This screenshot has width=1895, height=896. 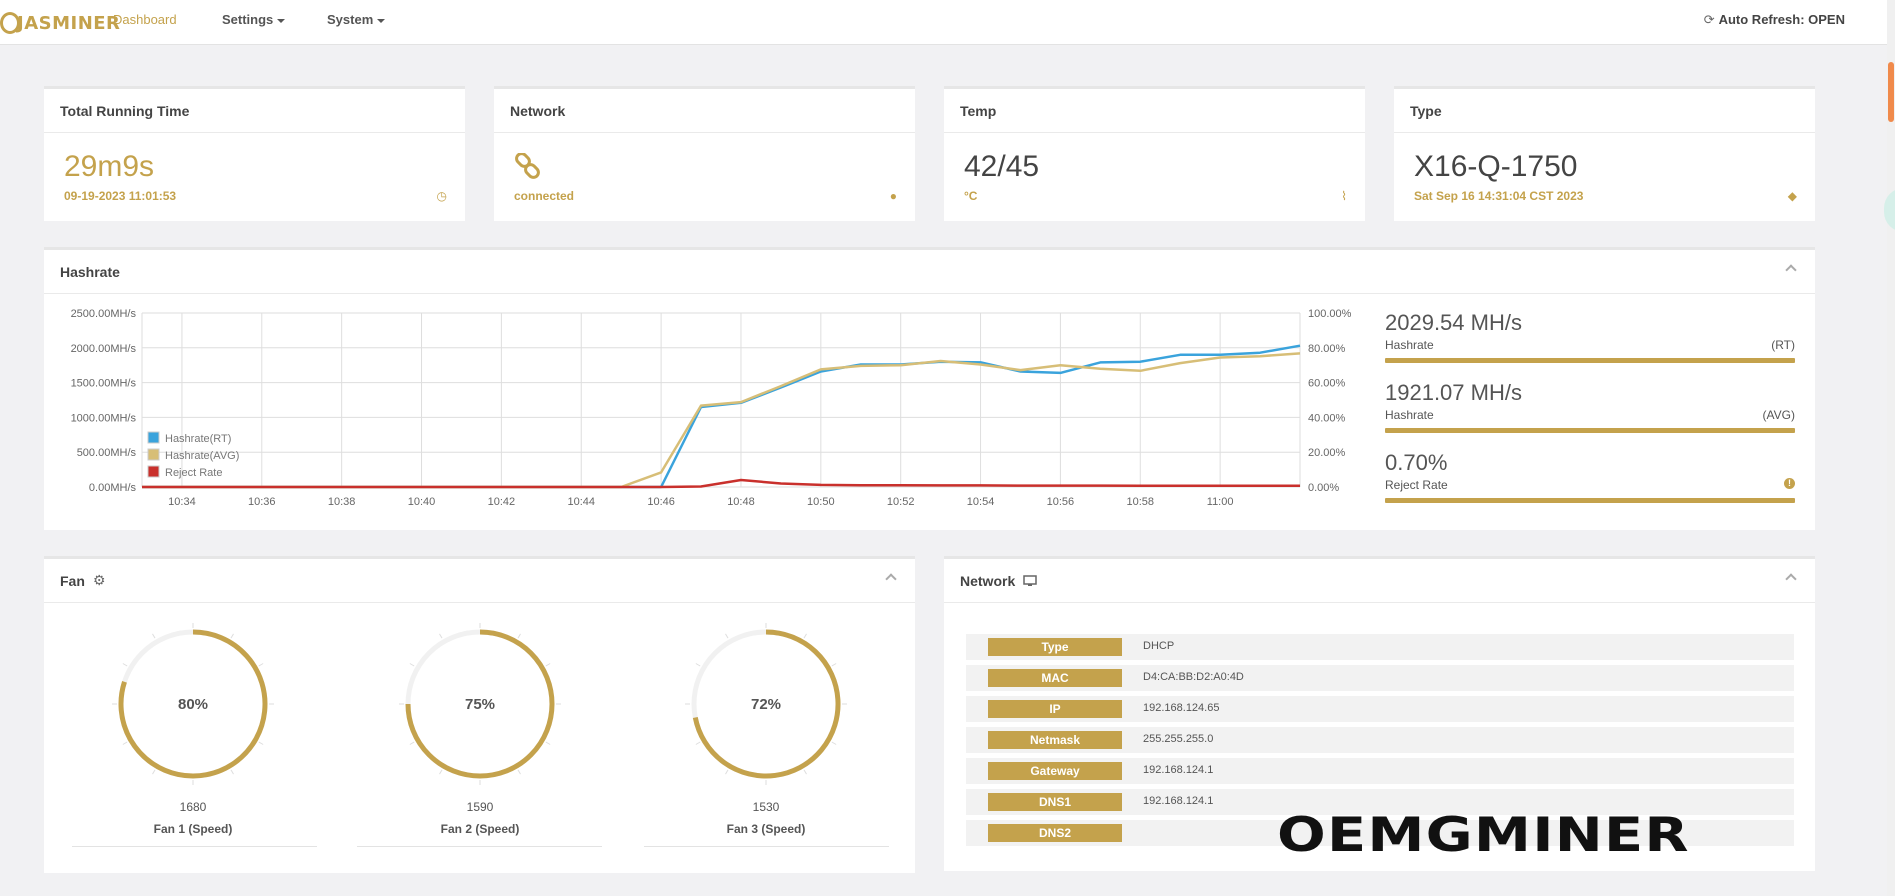 I want to click on y2-tick-label: 80.00%, so click(x=1327, y=349).